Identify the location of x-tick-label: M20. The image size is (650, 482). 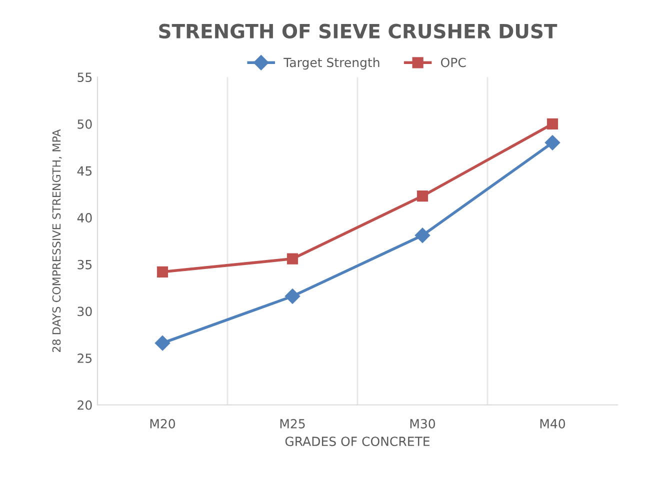
(163, 423).